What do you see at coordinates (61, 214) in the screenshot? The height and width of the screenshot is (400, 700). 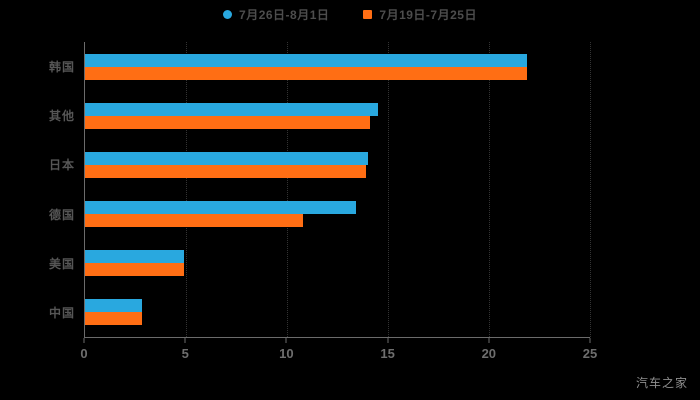 I see `y-axis-label-4: 德国` at bounding box center [61, 214].